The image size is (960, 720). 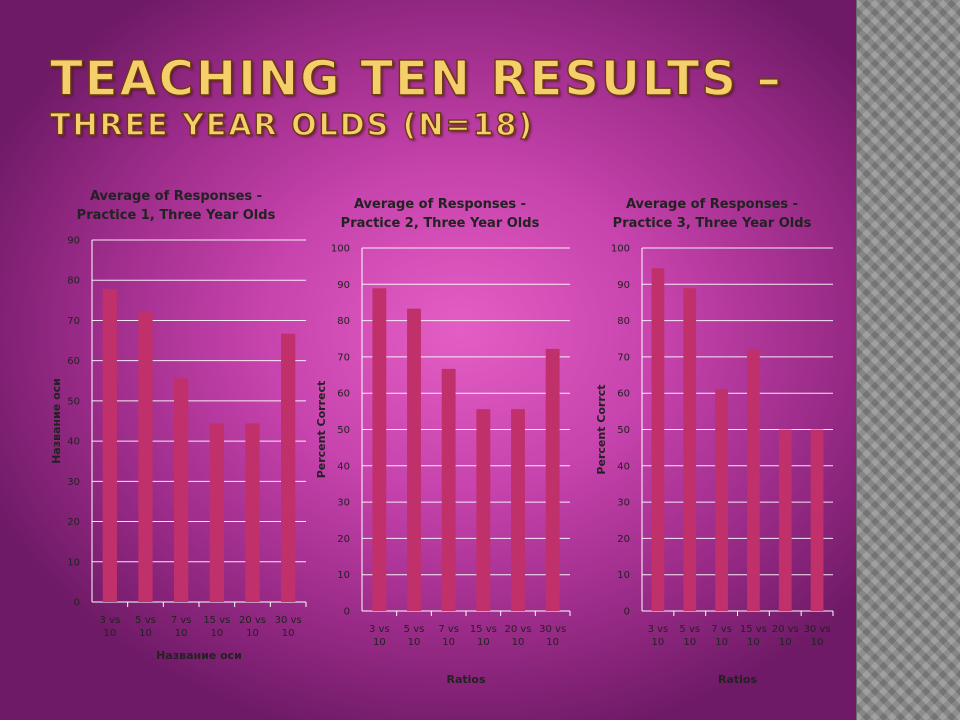 I want to click on chart-title: Practice 1, Three Year Olds, so click(x=176, y=215).